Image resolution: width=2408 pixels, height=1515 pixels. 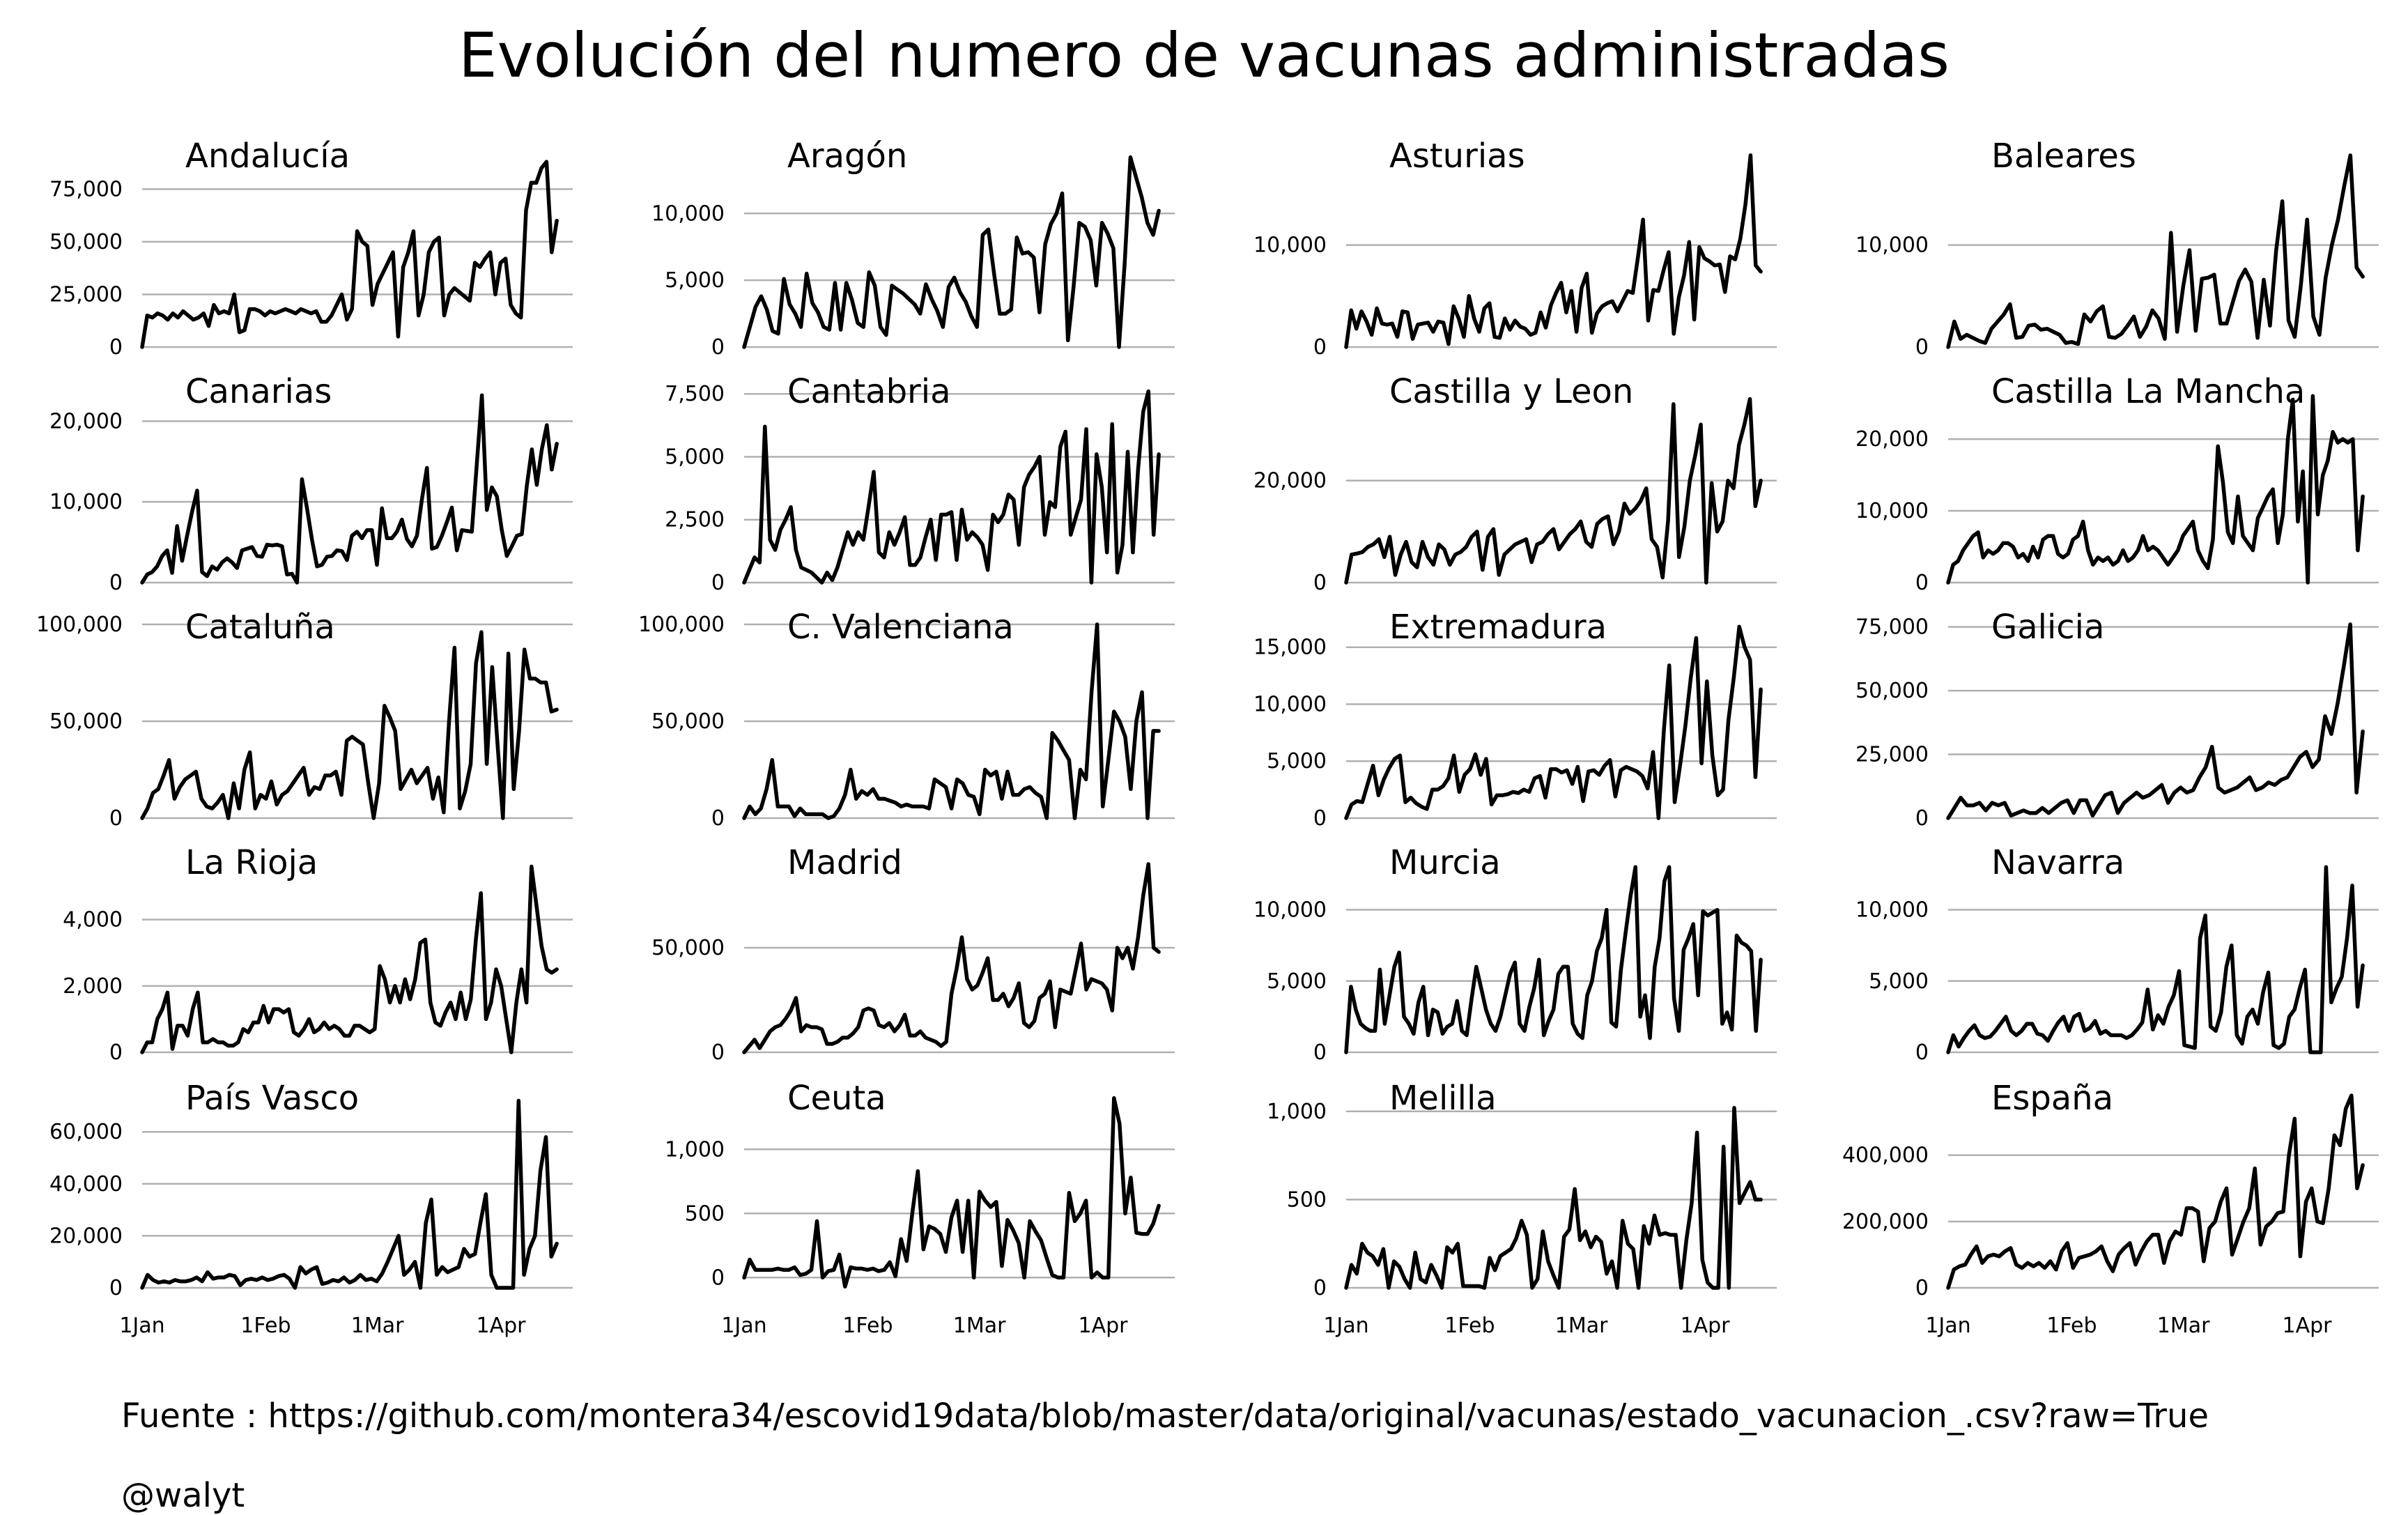 I want to click on panel-baleares: 0 10,000 Baleares, so click(x=2117, y=249).